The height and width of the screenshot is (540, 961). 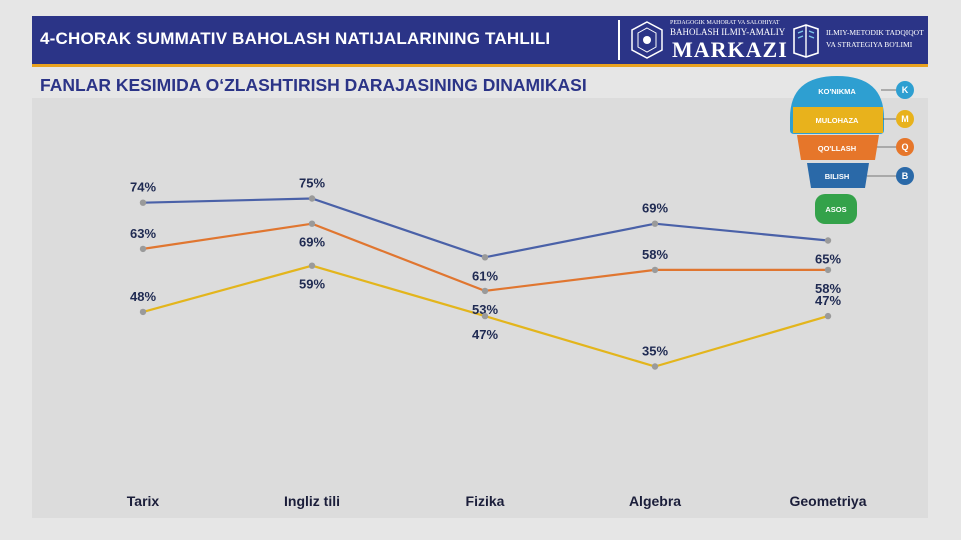 What do you see at coordinates (312, 284) in the screenshot?
I see `series-3-data-label: 59%` at bounding box center [312, 284].